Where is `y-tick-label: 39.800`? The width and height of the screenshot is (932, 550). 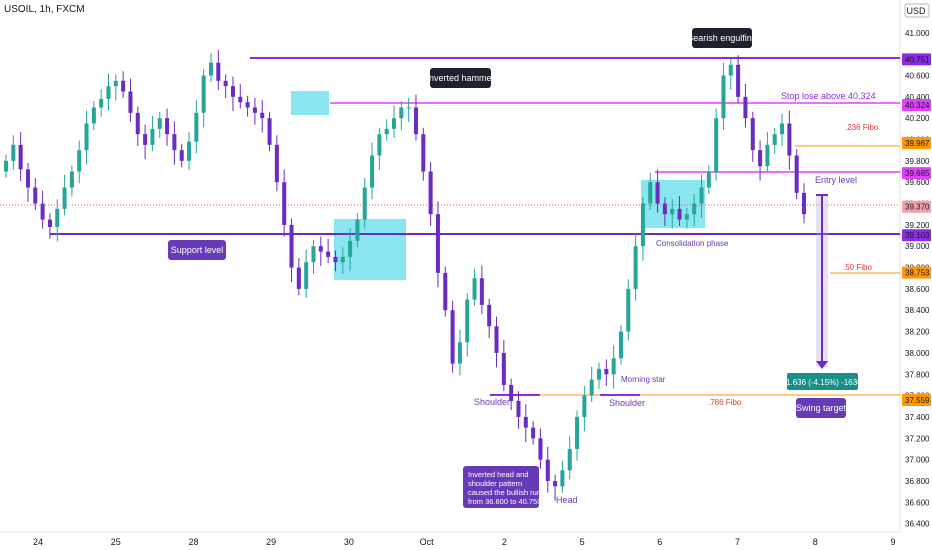 y-tick-label: 39.800 is located at coordinates (917, 161).